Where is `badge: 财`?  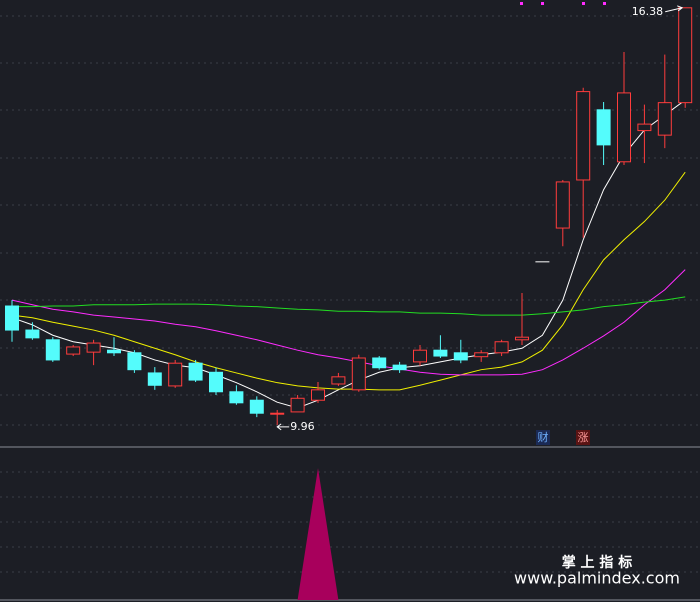
badge: 财 is located at coordinates (543, 437).